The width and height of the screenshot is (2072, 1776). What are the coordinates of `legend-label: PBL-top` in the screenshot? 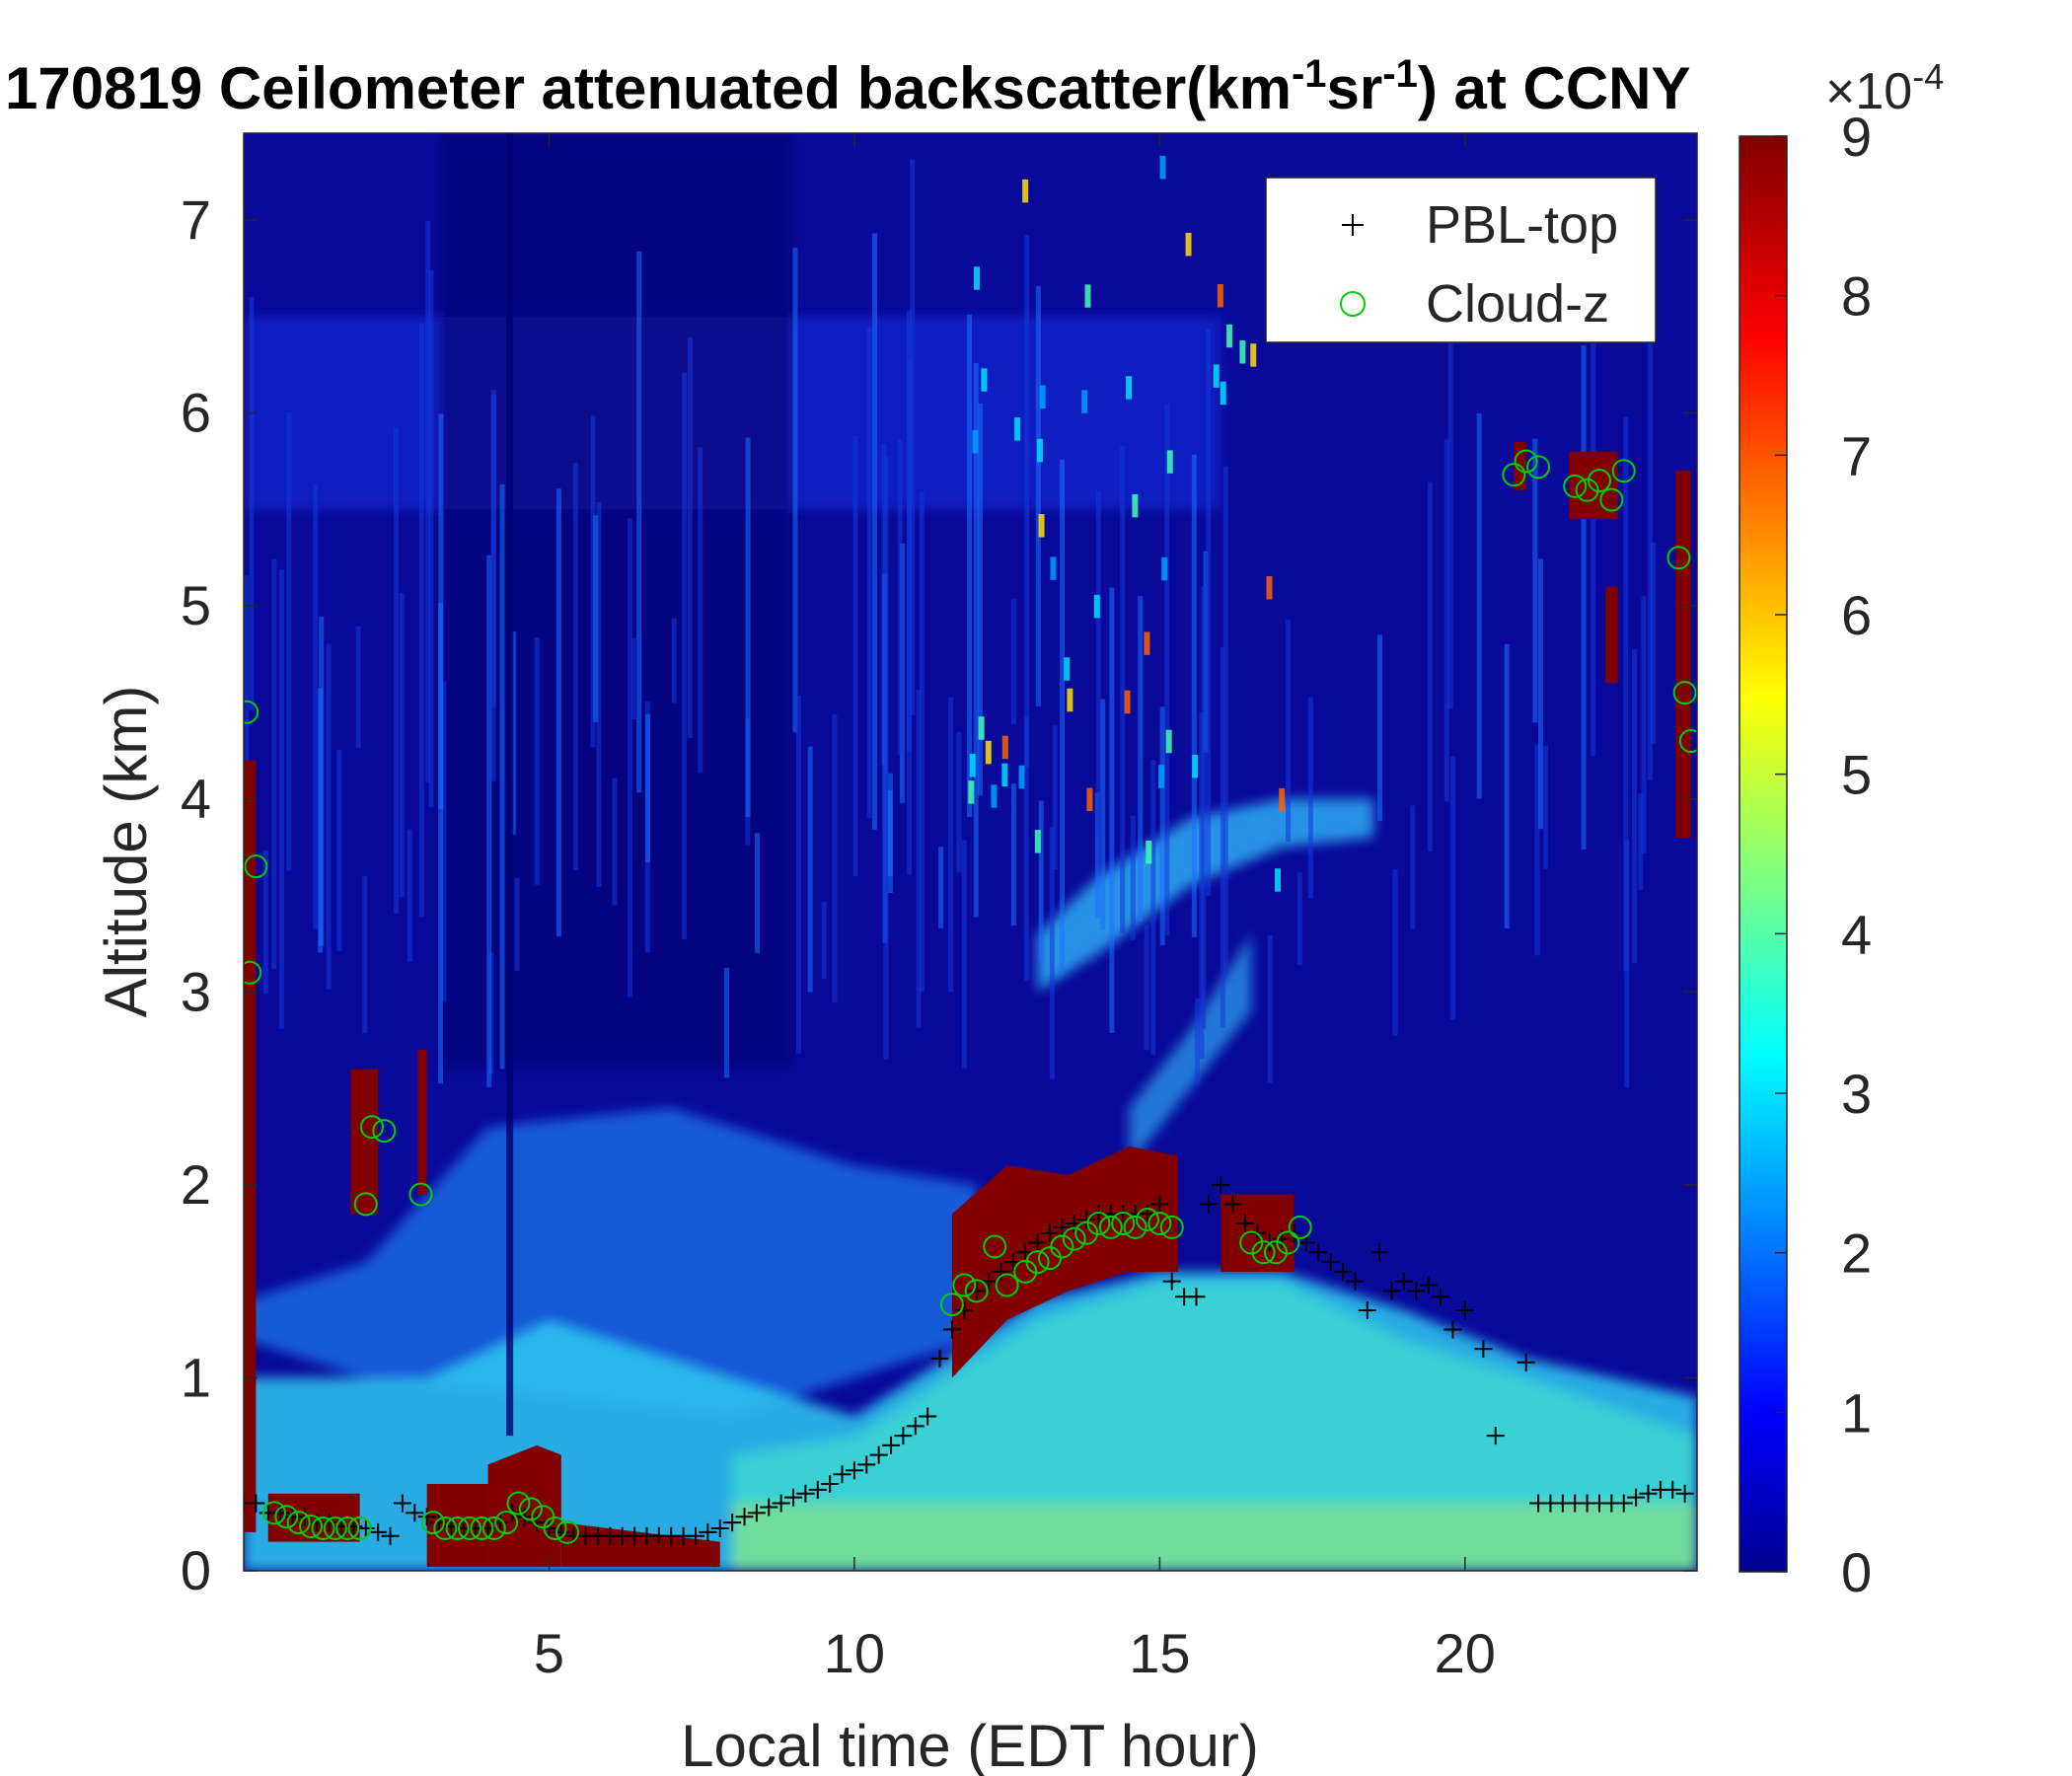 It's located at (1522, 225).